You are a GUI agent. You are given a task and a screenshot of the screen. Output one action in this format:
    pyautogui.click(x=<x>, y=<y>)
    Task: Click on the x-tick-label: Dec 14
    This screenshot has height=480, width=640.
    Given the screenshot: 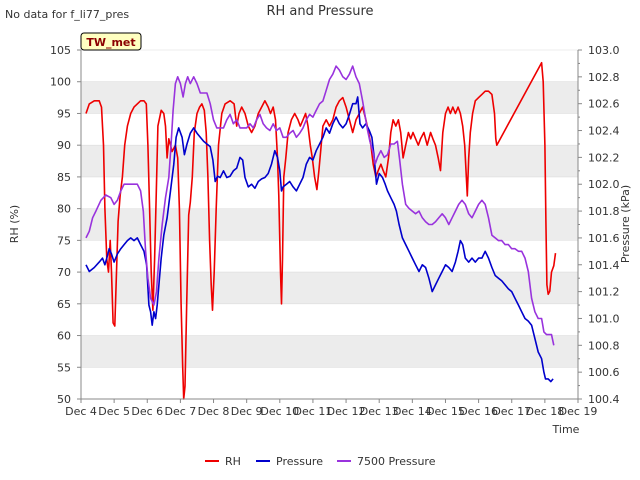 What is the action you would take?
    pyautogui.click(x=412, y=411)
    